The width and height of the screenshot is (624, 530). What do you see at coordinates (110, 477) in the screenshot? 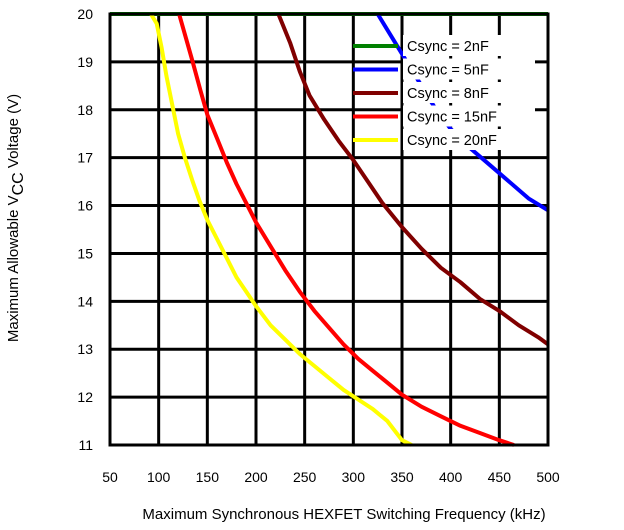
I see `x-tick-label: 50` at bounding box center [110, 477].